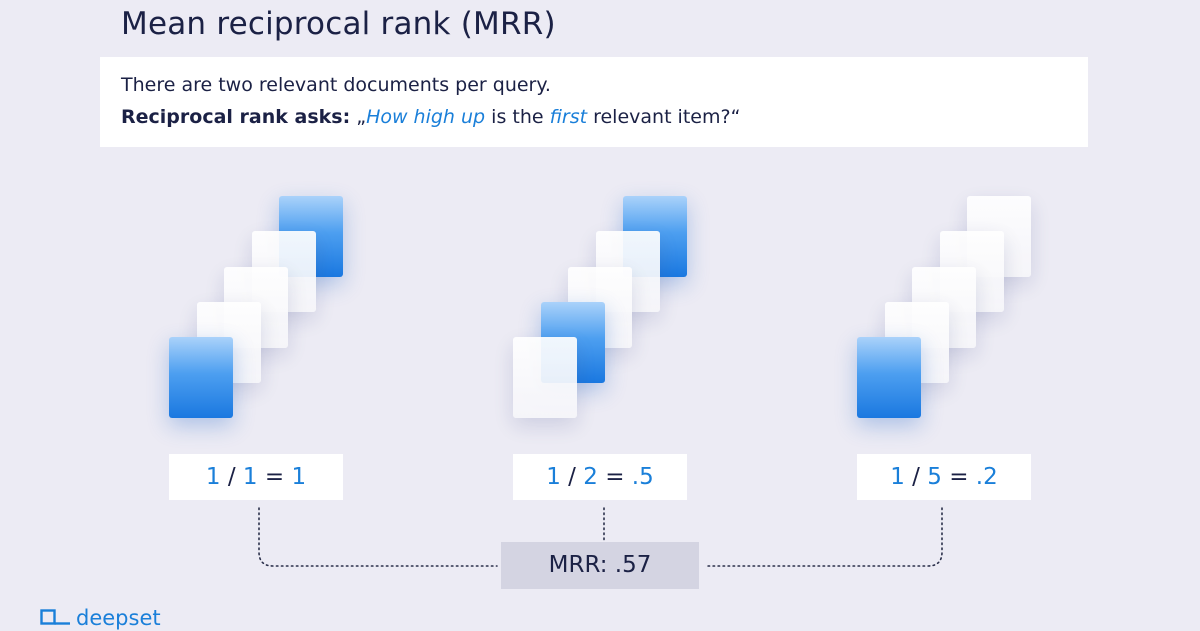  What do you see at coordinates (889, 377) in the screenshot?
I see `relevant-document-card-stack3-rank1` at bounding box center [889, 377].